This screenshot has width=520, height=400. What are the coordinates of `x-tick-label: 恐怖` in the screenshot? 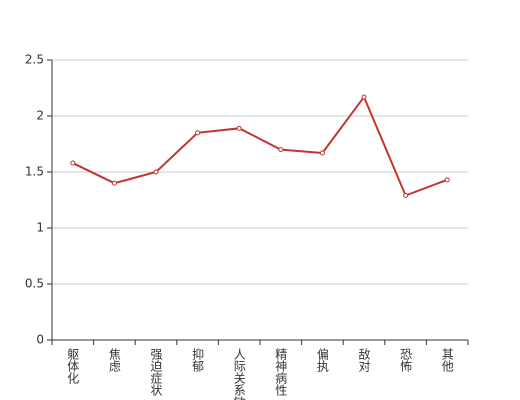 It's located at (406, 360).